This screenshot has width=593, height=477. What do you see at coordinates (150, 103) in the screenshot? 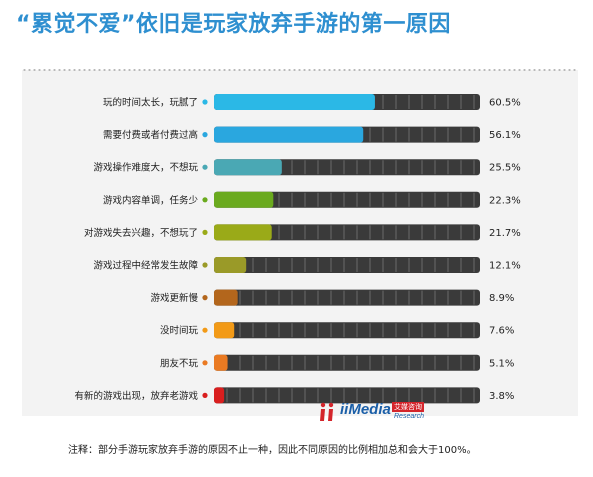
I see `category-label: 玩的时间太长，玩腻了` at bounding box center [150, 103].